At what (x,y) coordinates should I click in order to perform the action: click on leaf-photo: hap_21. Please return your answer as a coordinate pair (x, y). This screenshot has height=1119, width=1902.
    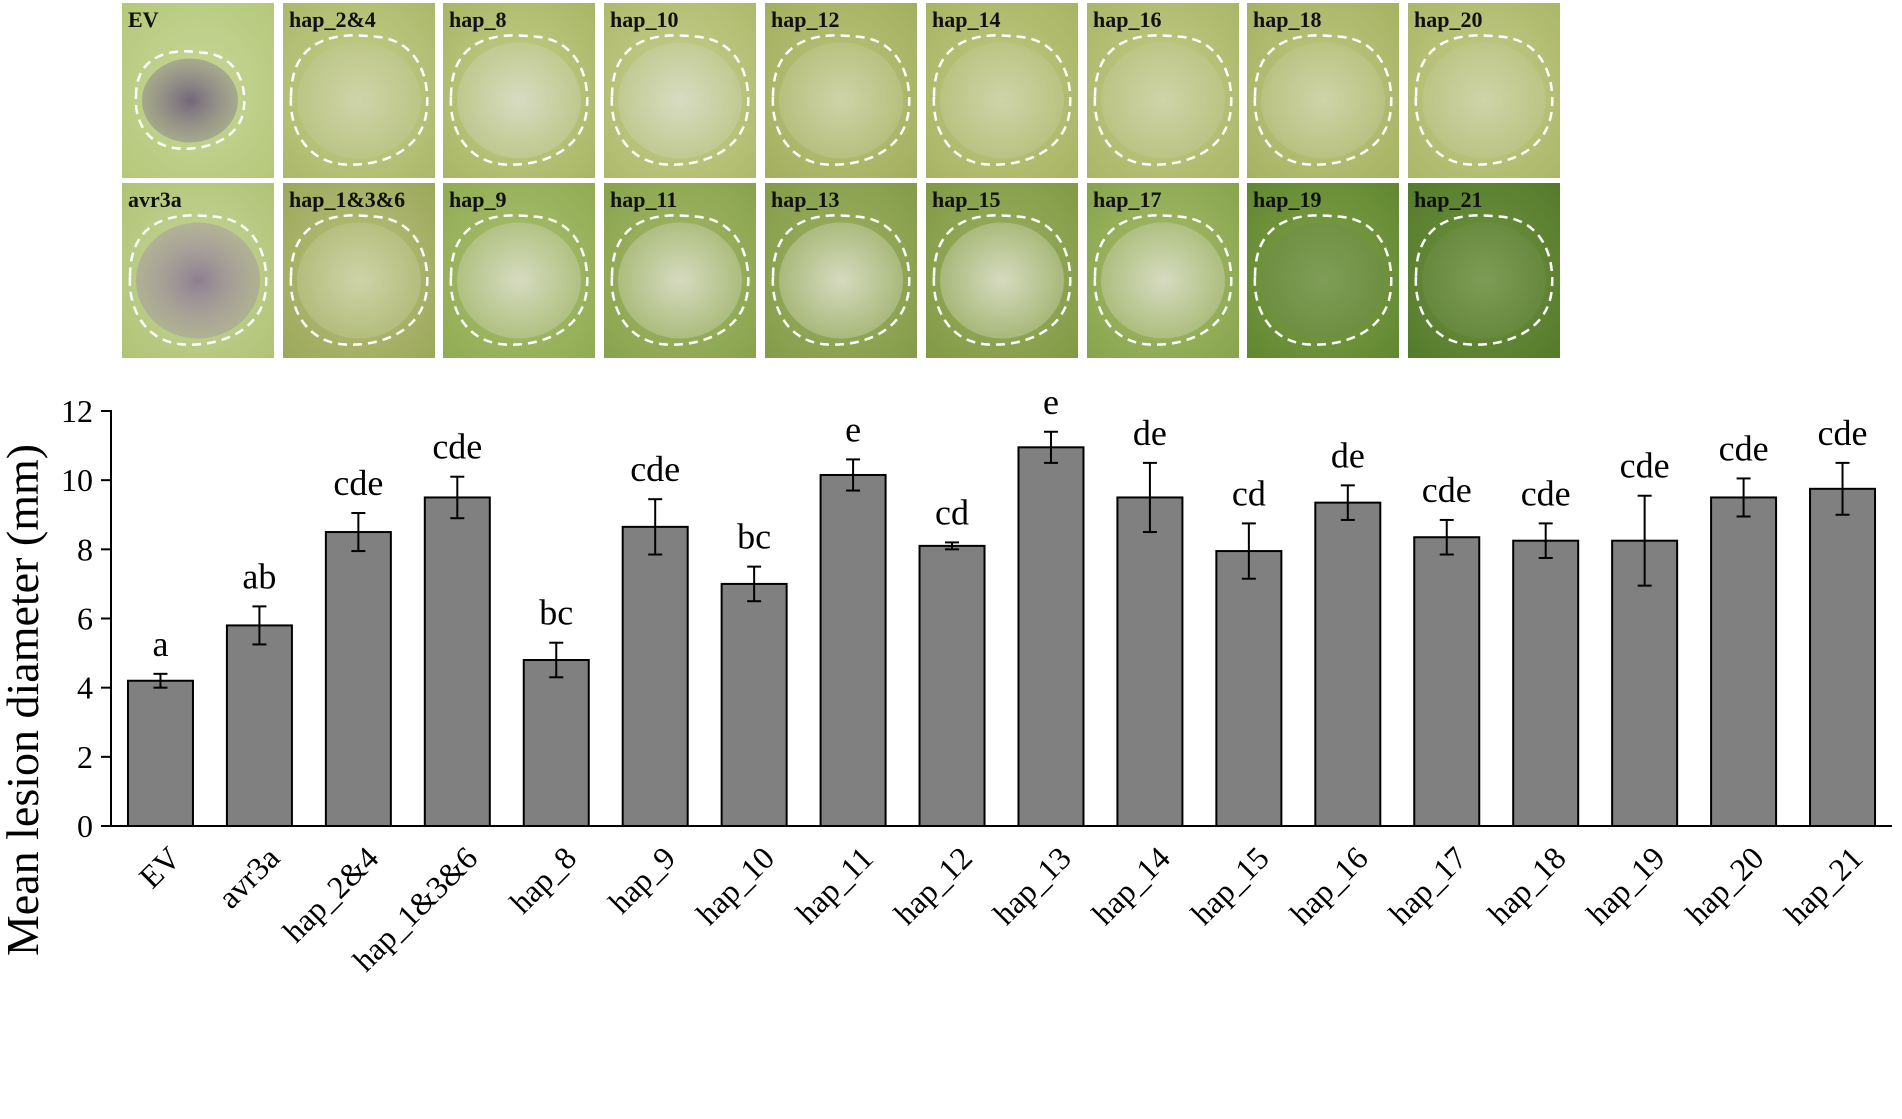
    Looking at the image, I should click on (1484, 270).